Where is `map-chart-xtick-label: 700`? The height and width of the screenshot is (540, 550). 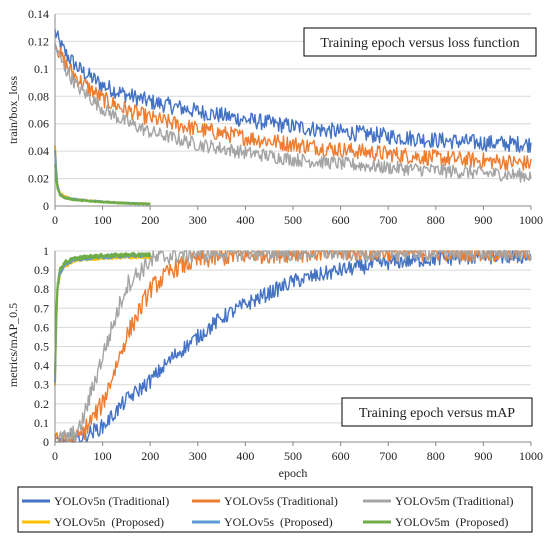 map-chart-xtick-label: 700 is located at coordinates (388, 456).